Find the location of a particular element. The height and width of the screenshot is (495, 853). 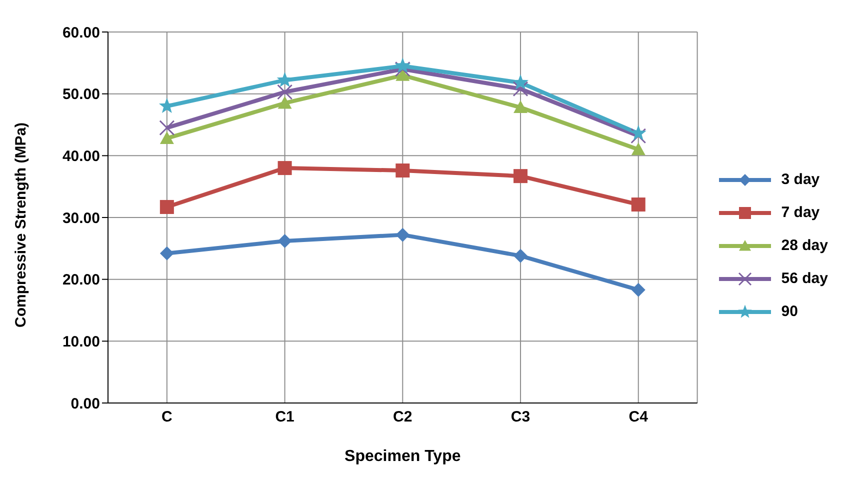

y-tick-label: 0.00 is located at coordinates (85, 403).